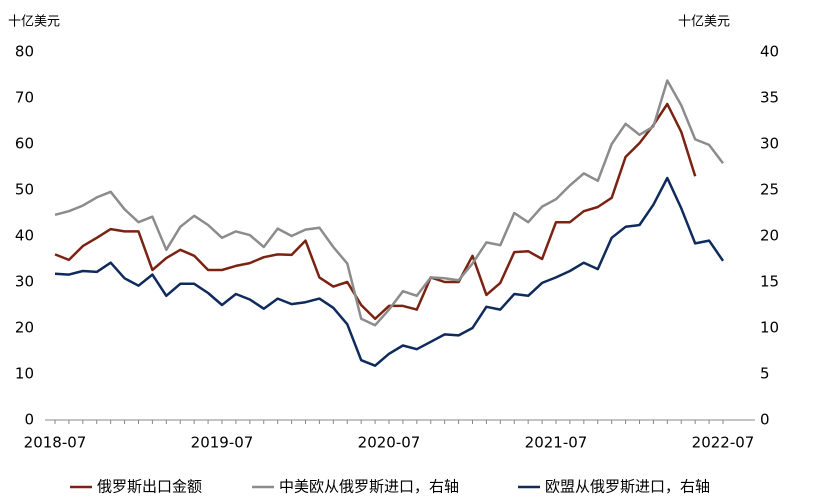 The image size is (813, 503). What do you see at coordinates (24, 328) in the screenshot?
I see `y-tick-label: 20` at bounding box center [24, 328].